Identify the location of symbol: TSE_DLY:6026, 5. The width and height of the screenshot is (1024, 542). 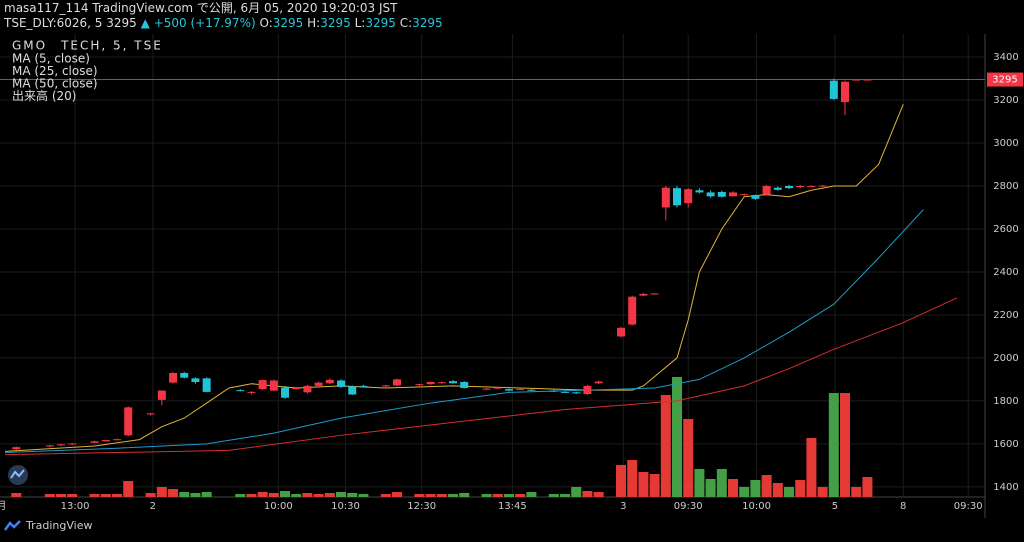
(53, 23).